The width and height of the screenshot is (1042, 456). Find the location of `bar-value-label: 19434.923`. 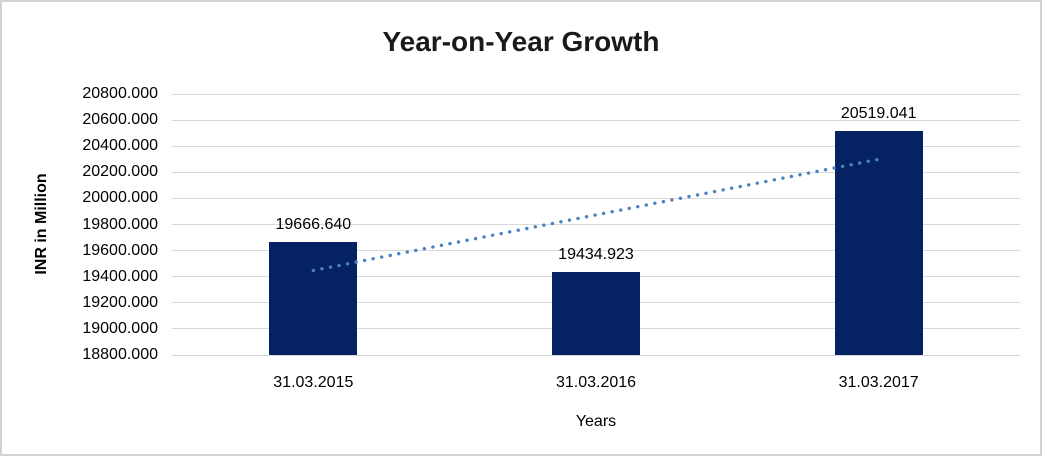

bar-value-label: 19434.923 is located at coordinates (596, 255).